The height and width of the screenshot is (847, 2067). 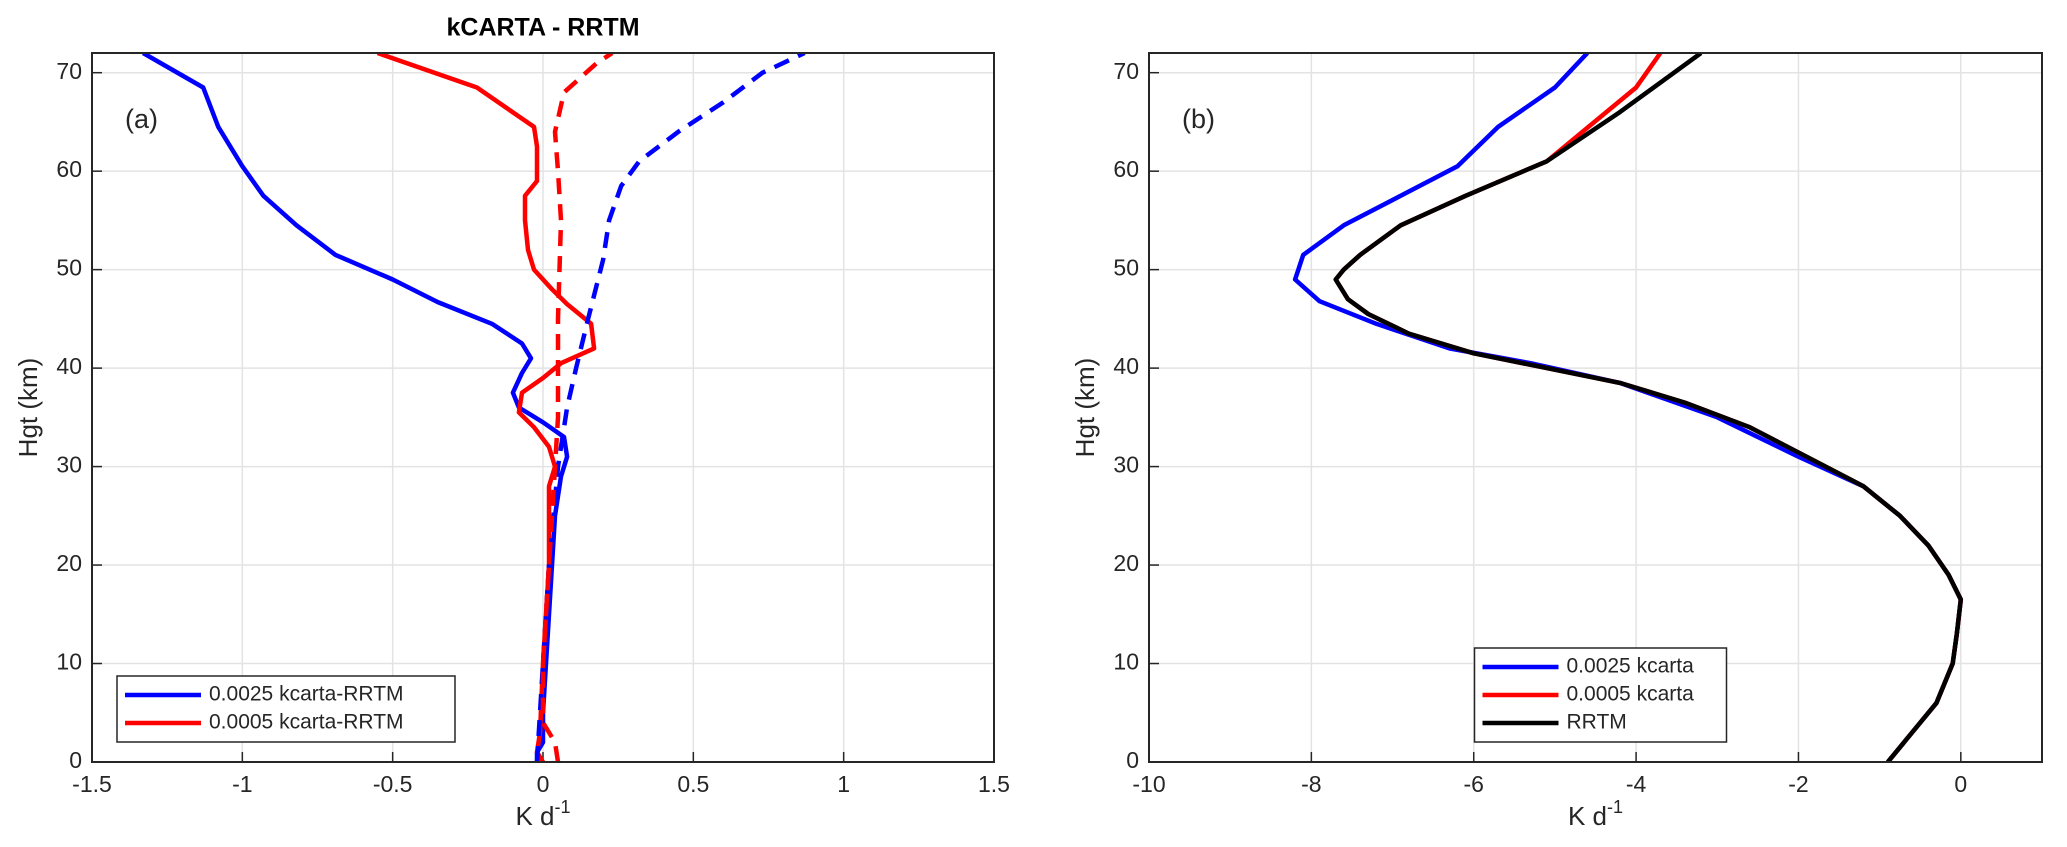 I want to click on x-tick-label: -2, so click(x=1798, y=784).